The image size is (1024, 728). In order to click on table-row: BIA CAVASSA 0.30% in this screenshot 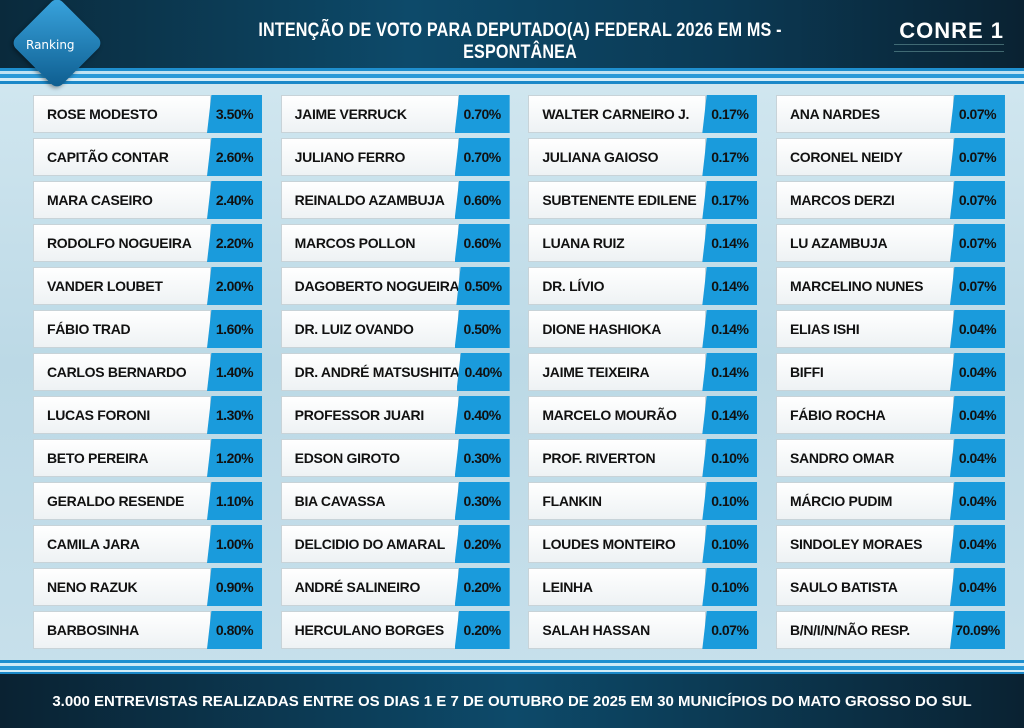, I will do `click(395, 501)`.